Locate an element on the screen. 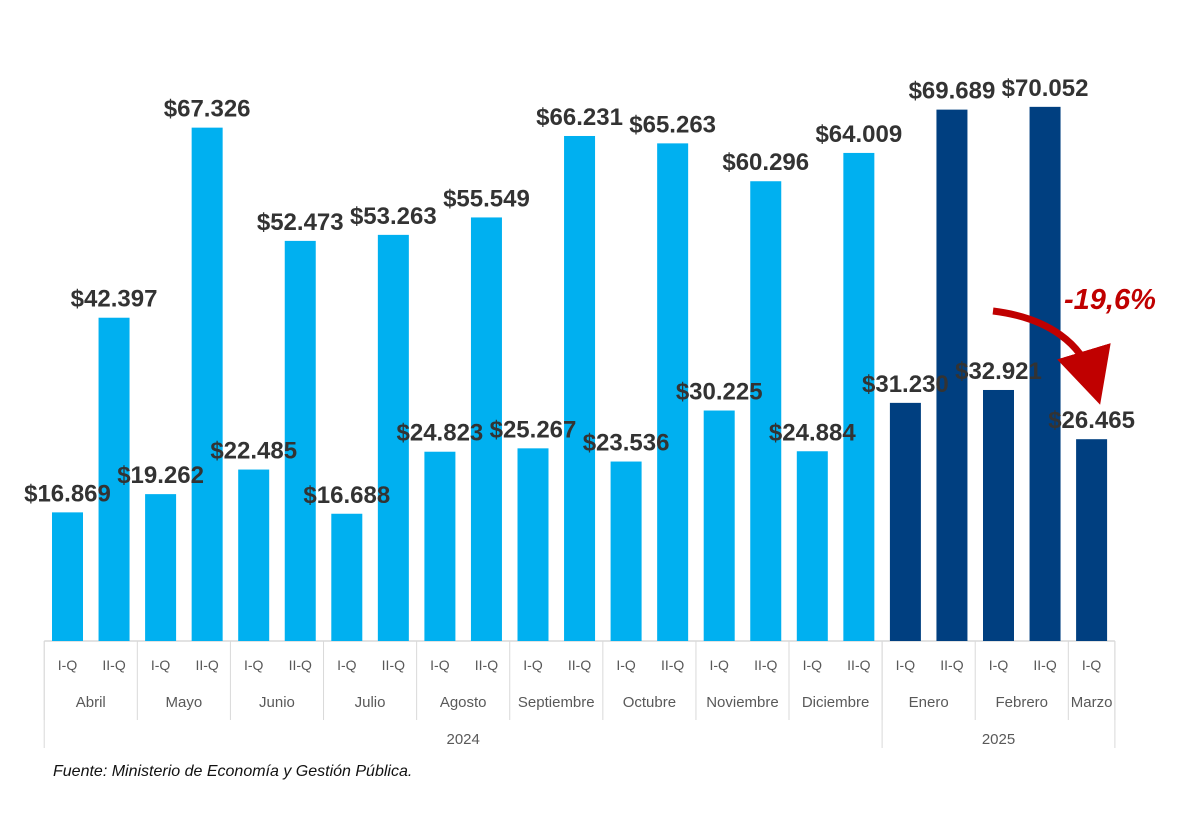 The image size is (1200, 813). month-label: Julio is located at coordinates (370, 702).